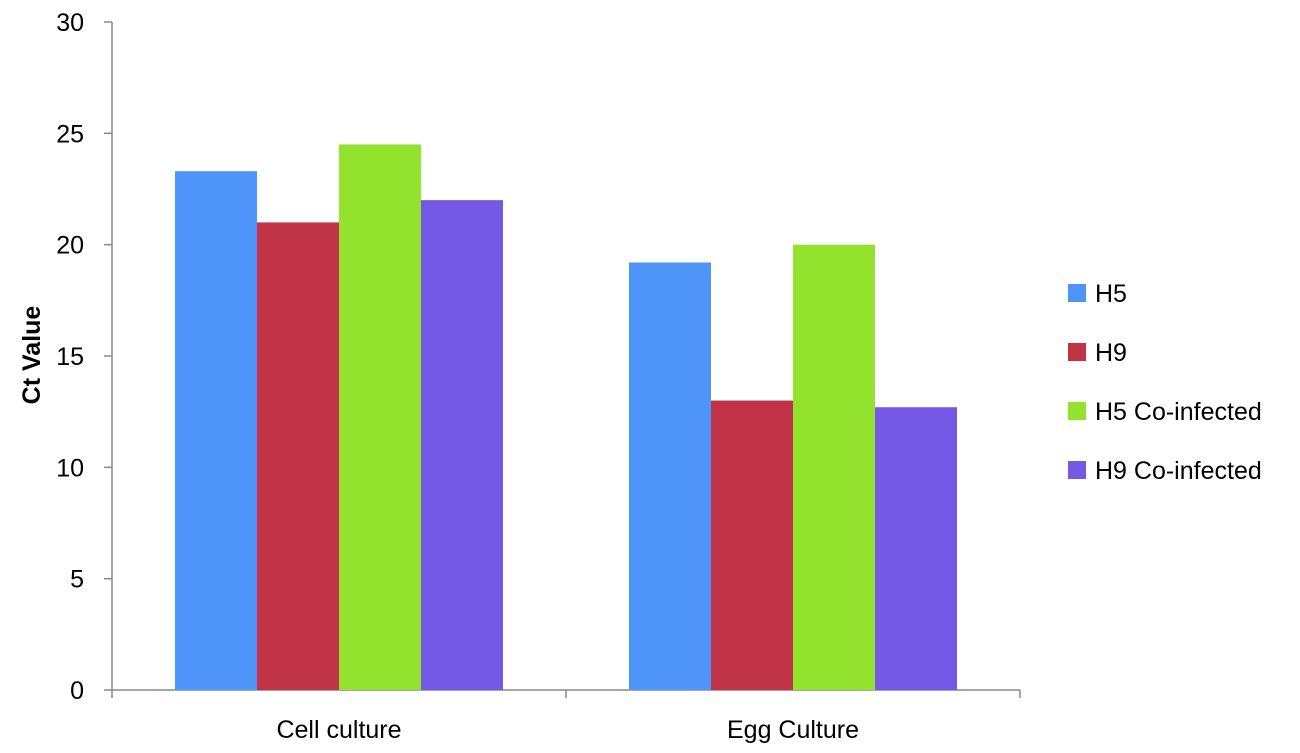 Image resolution: width=1300 pixels, height=753 pixels. I want to click on legend-label: H5, so click(1111, 294).